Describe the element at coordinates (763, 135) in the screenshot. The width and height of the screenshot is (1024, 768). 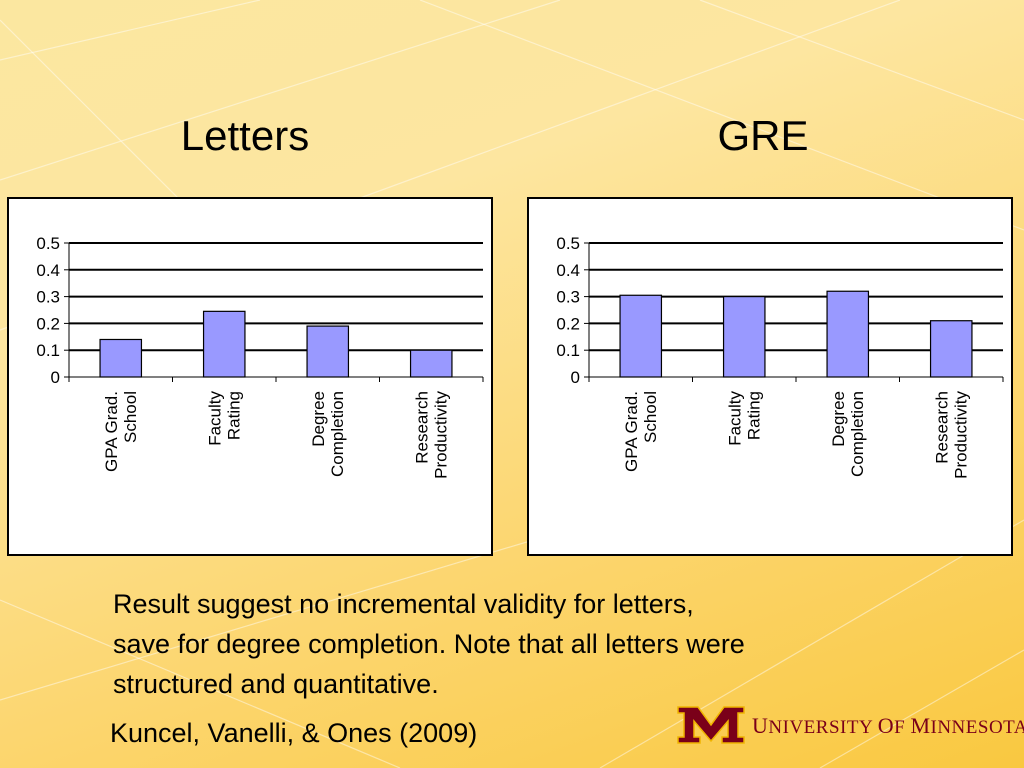
I see `chart-title-gre: GRE` at that location.